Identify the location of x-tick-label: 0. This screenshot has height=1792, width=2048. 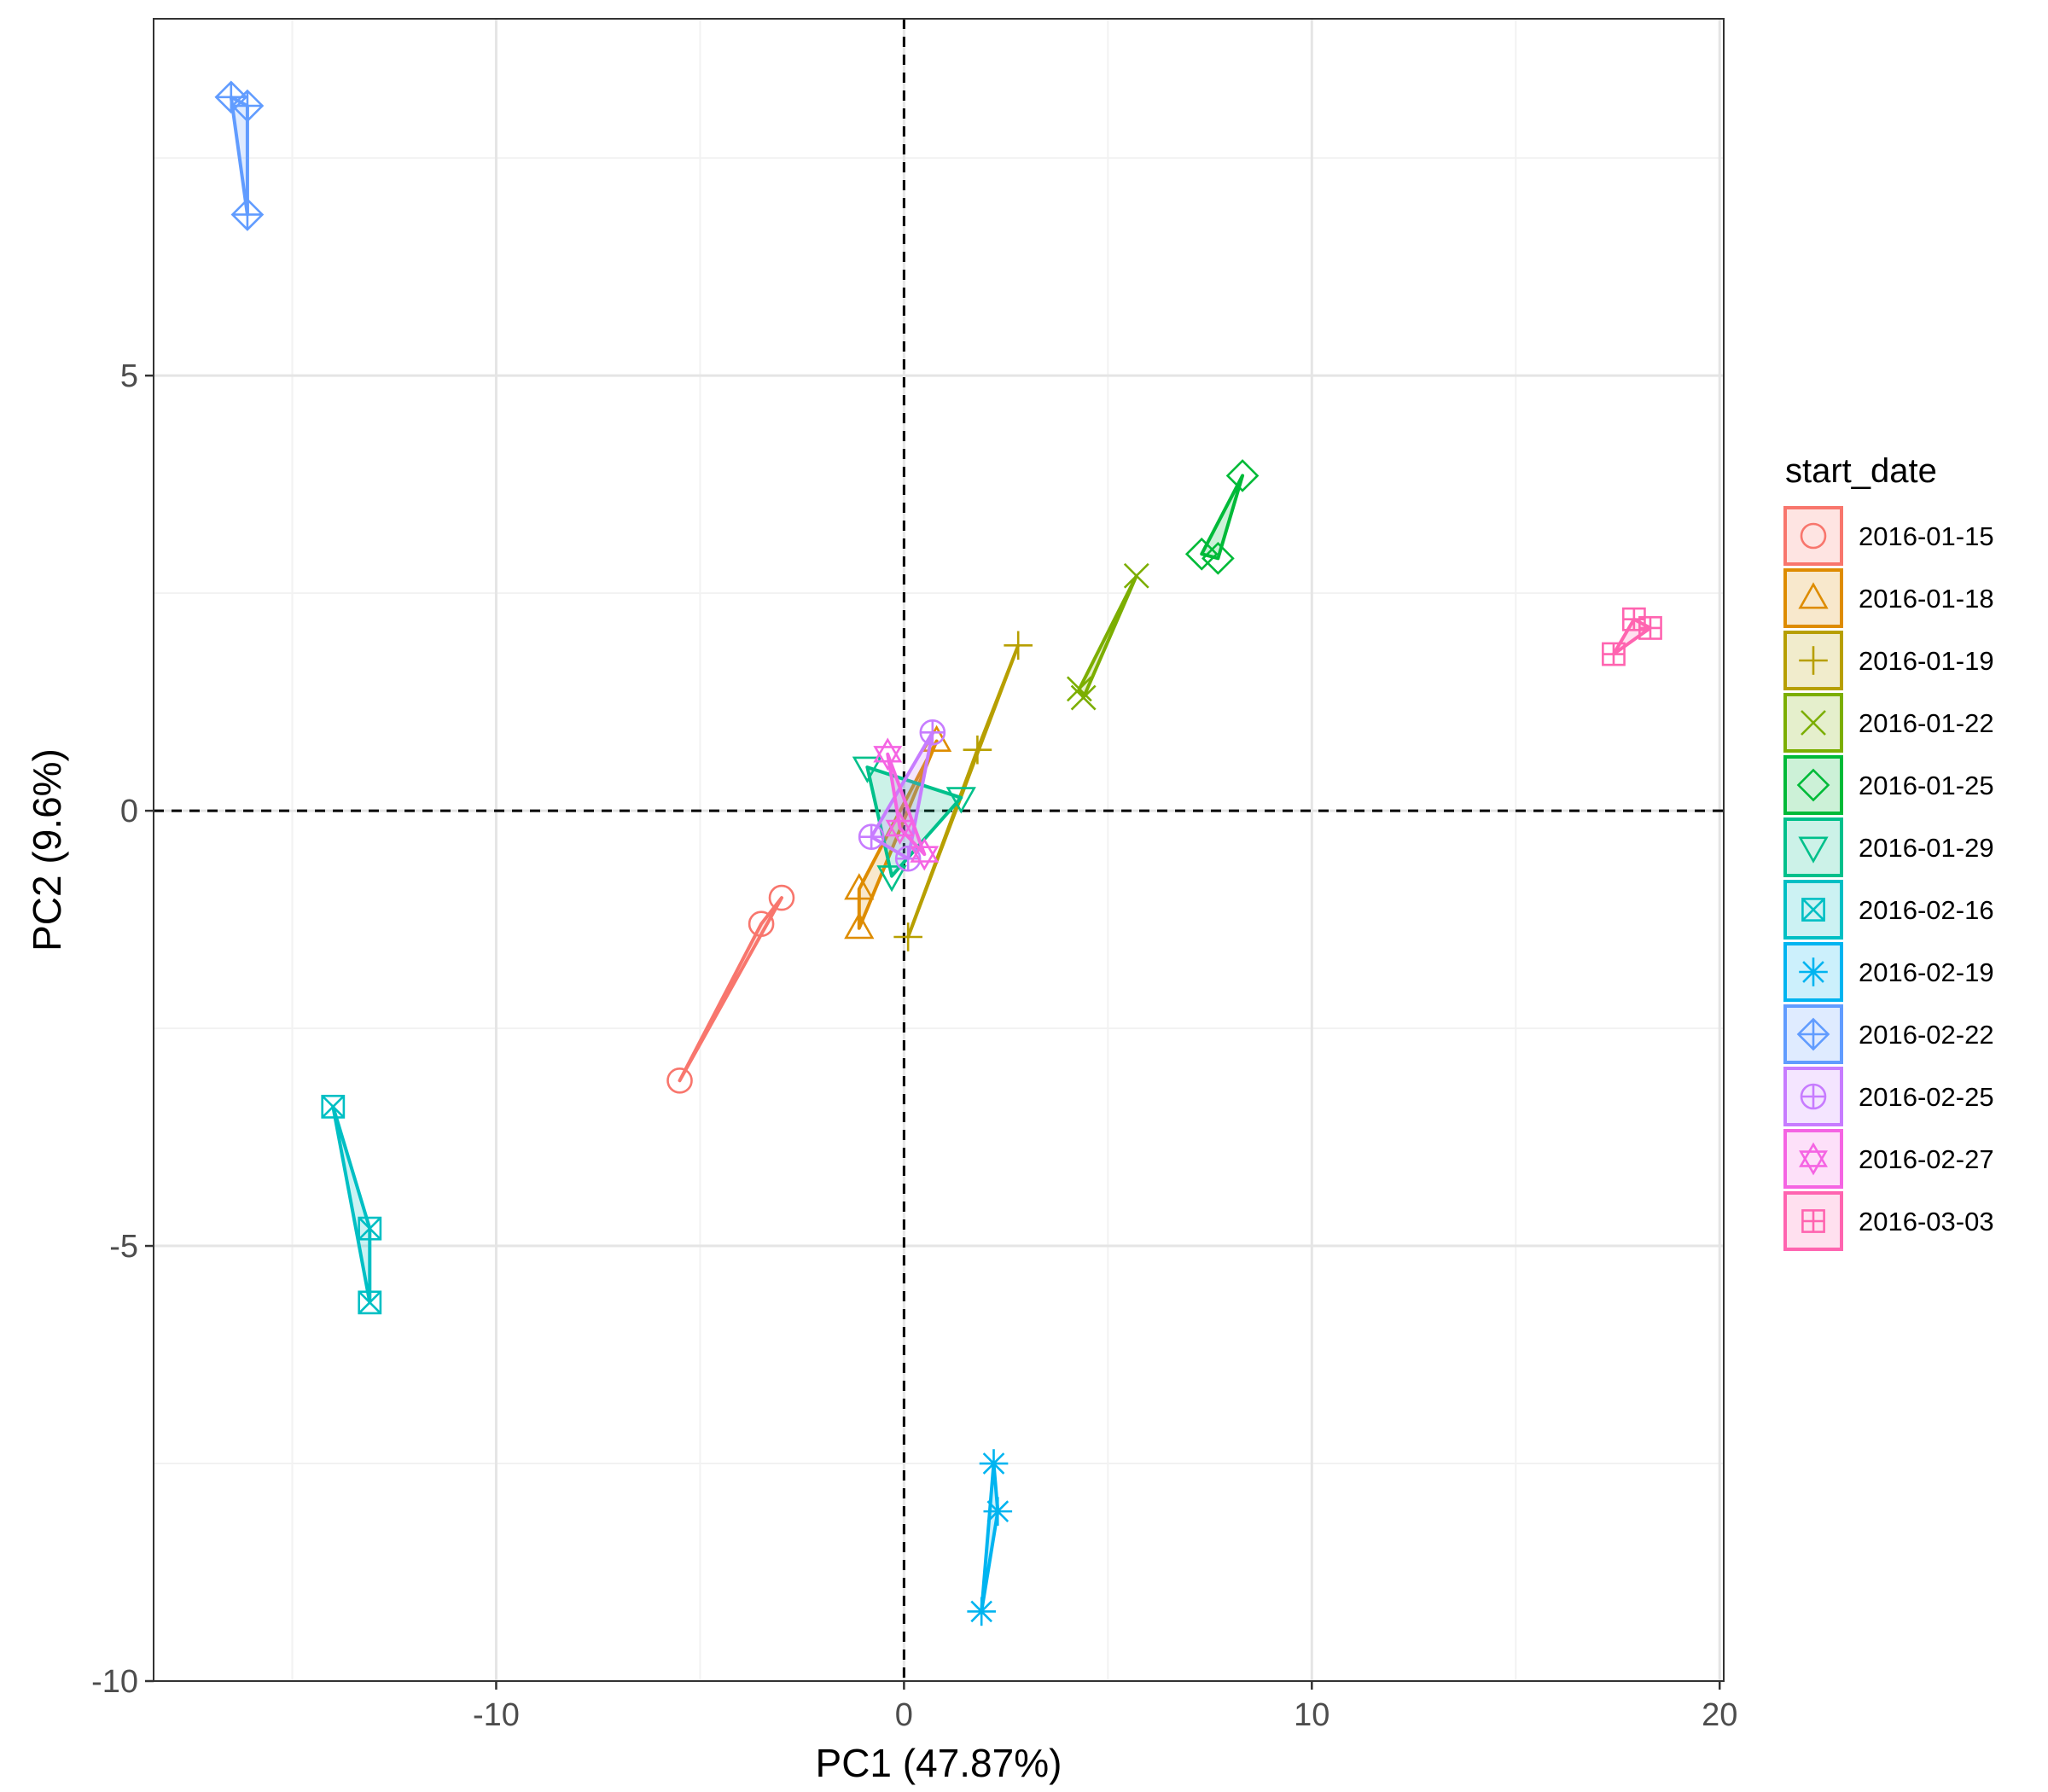
(904, 1715).